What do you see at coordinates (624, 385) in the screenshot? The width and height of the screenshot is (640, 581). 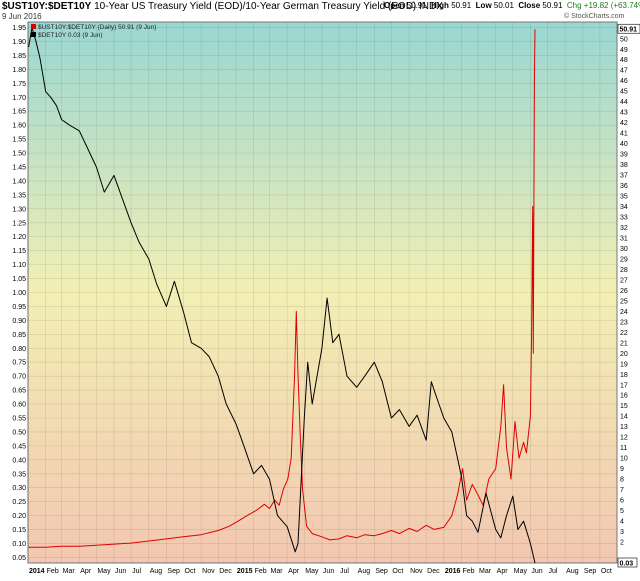 I see `right-tick-label: 17` at bounding box center [624, 385].